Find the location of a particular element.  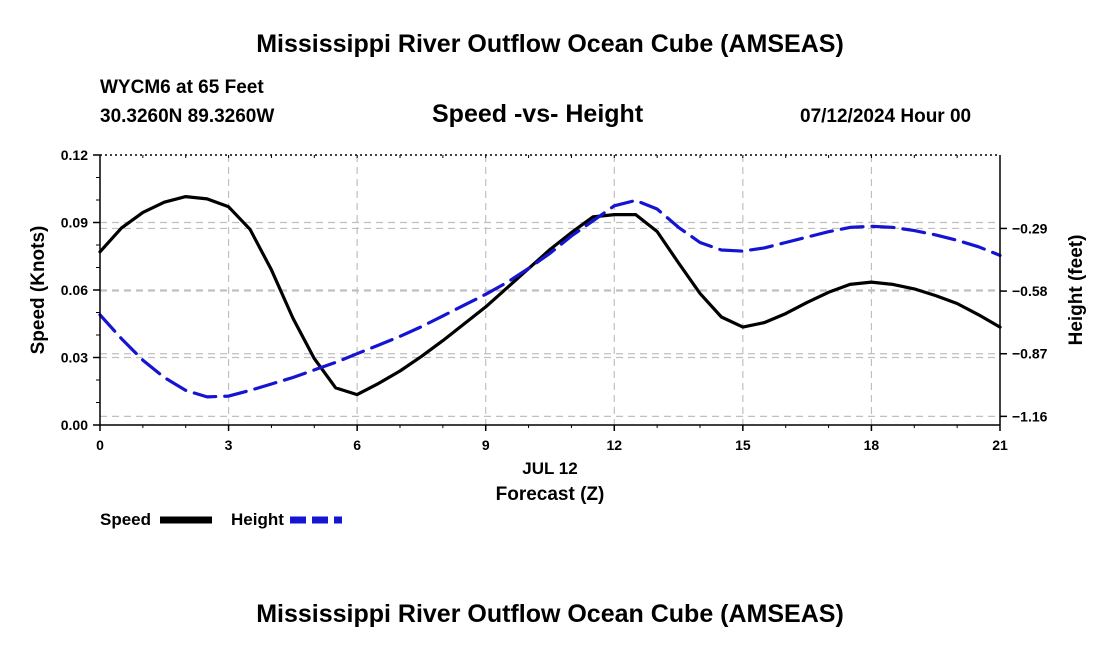

x-tick-label: 15 is located at coordinates (743, 445).